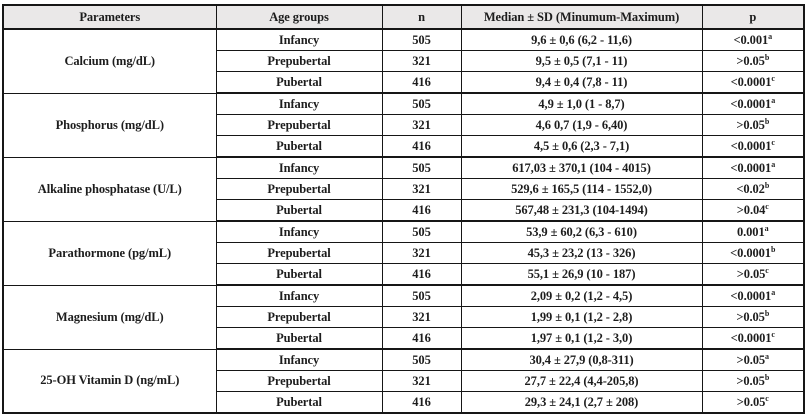 Image resolution: width=805 pixels, height=420 pixels. I want to click on median-sd-cell: 9,5 ± 0,5 (7,1 - 11), so click(581, 61).